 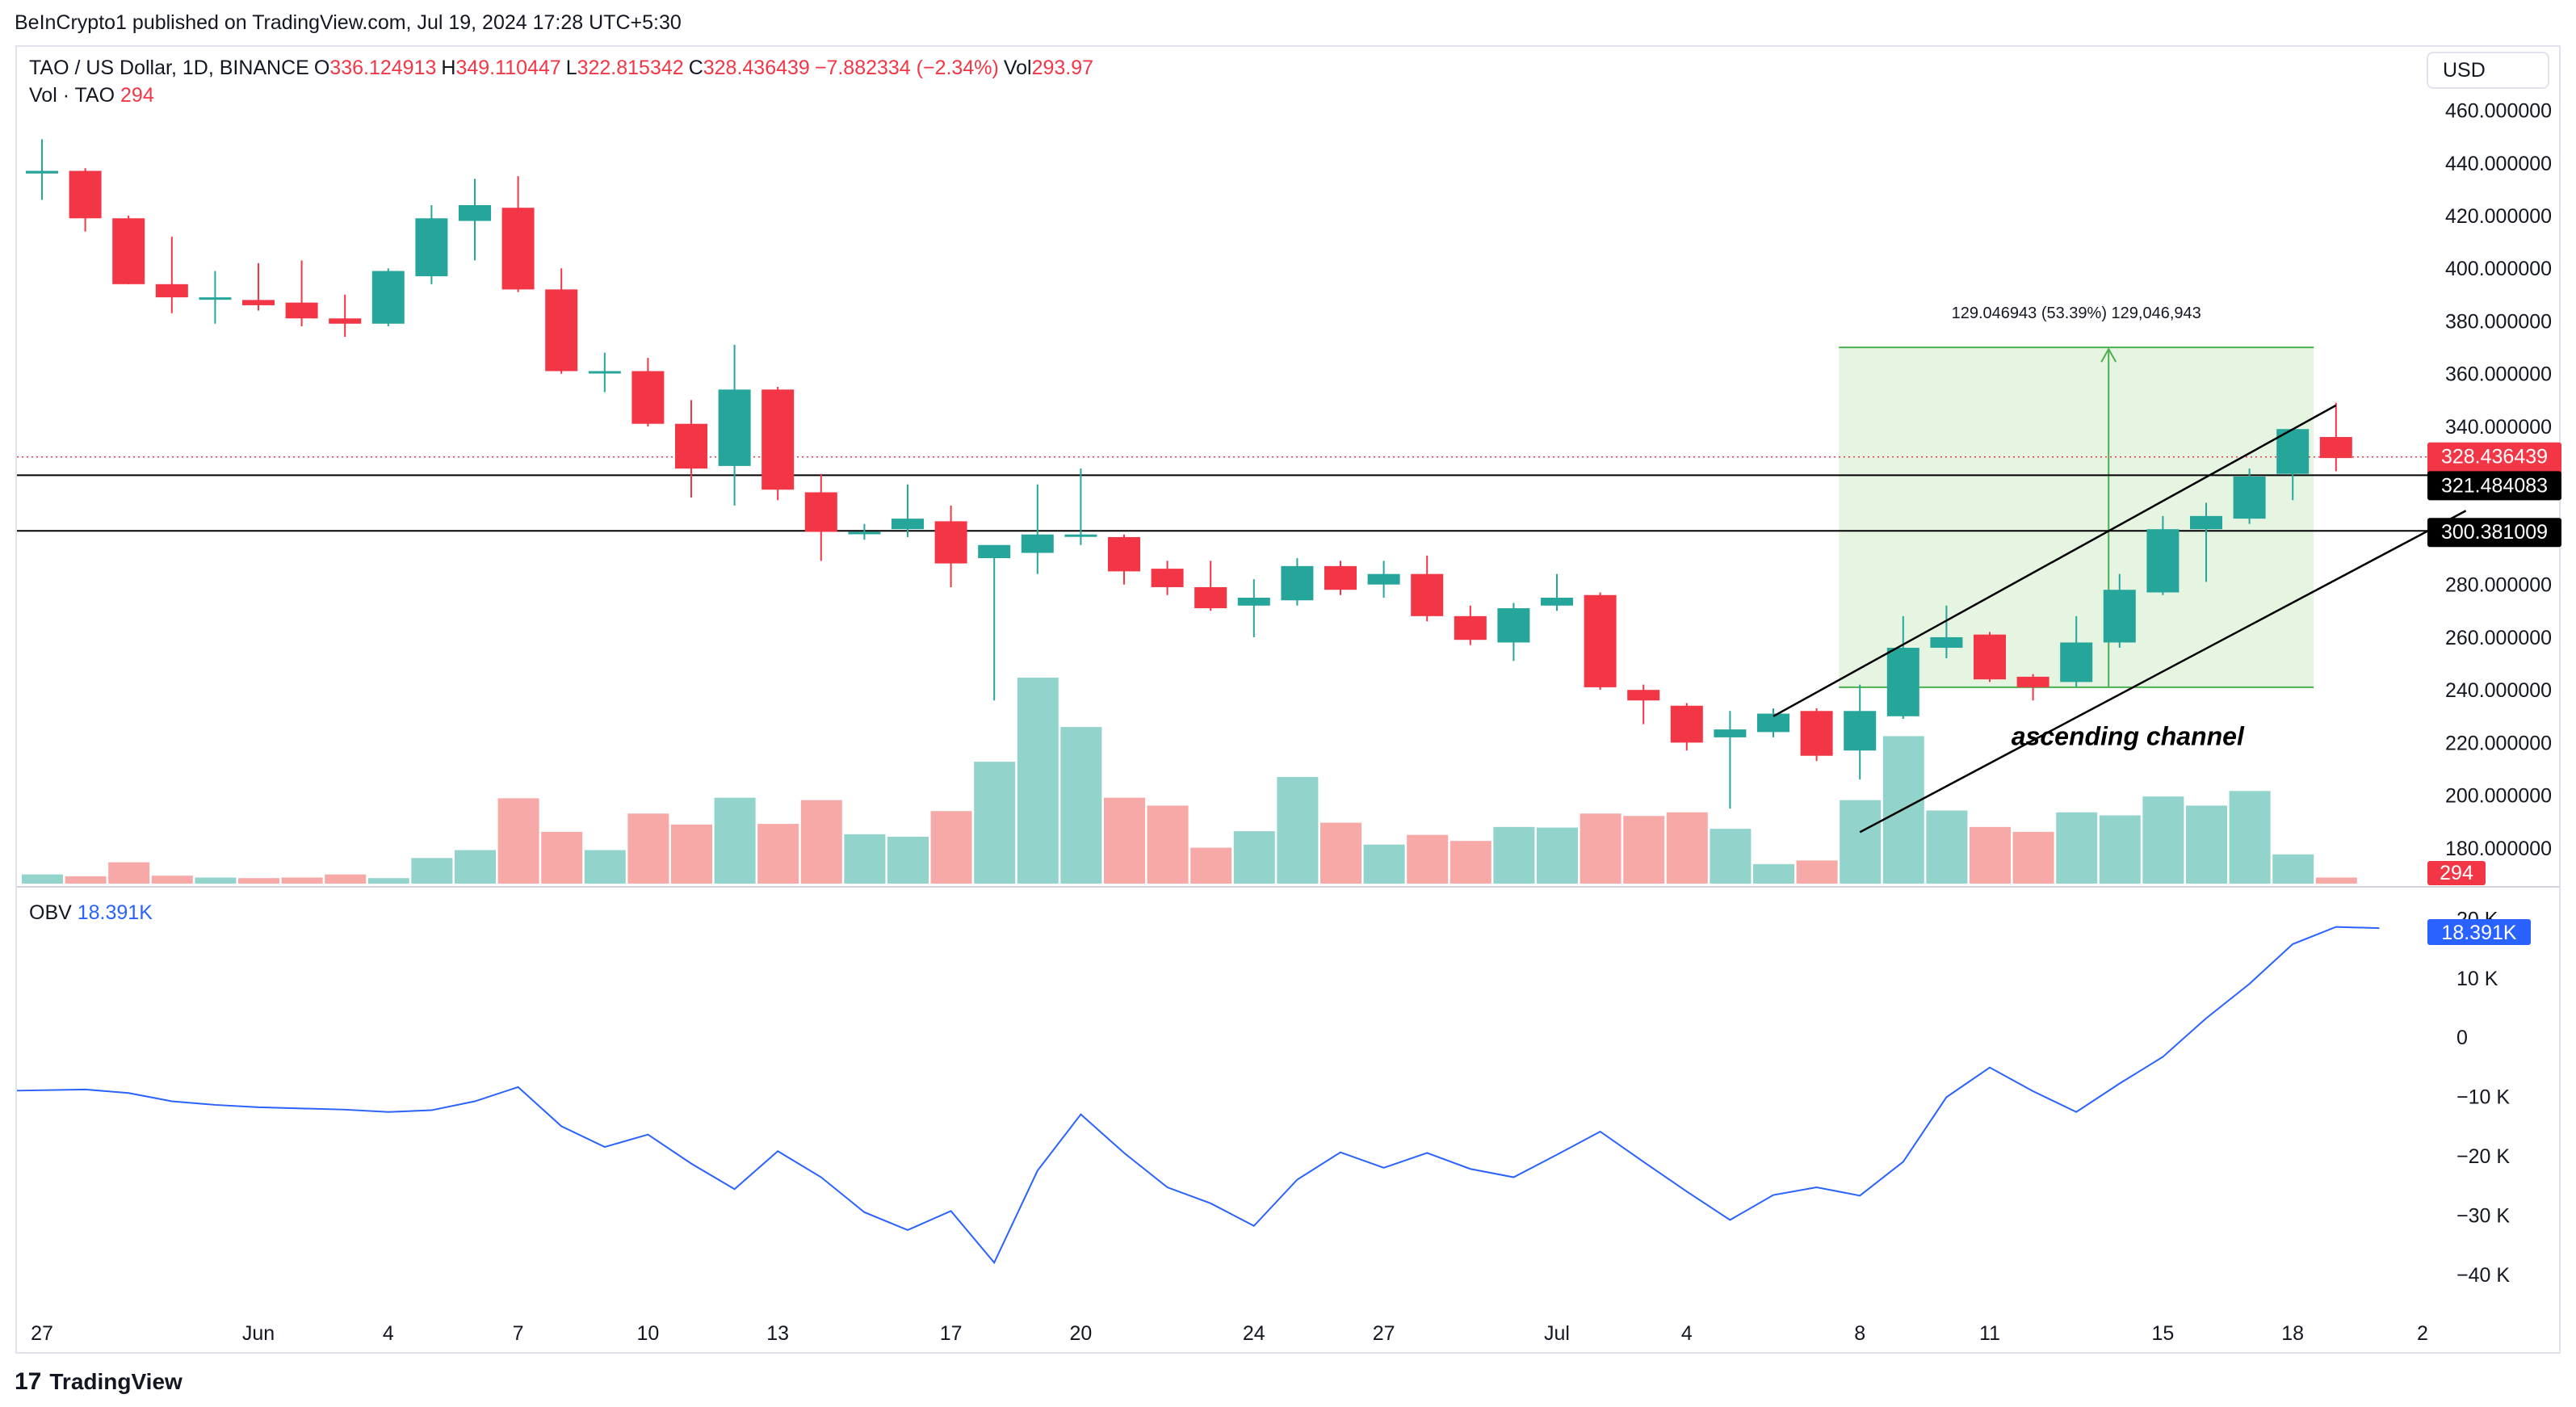 I want to click on time-axis-tick: 7, so click(x=518, y=1333).